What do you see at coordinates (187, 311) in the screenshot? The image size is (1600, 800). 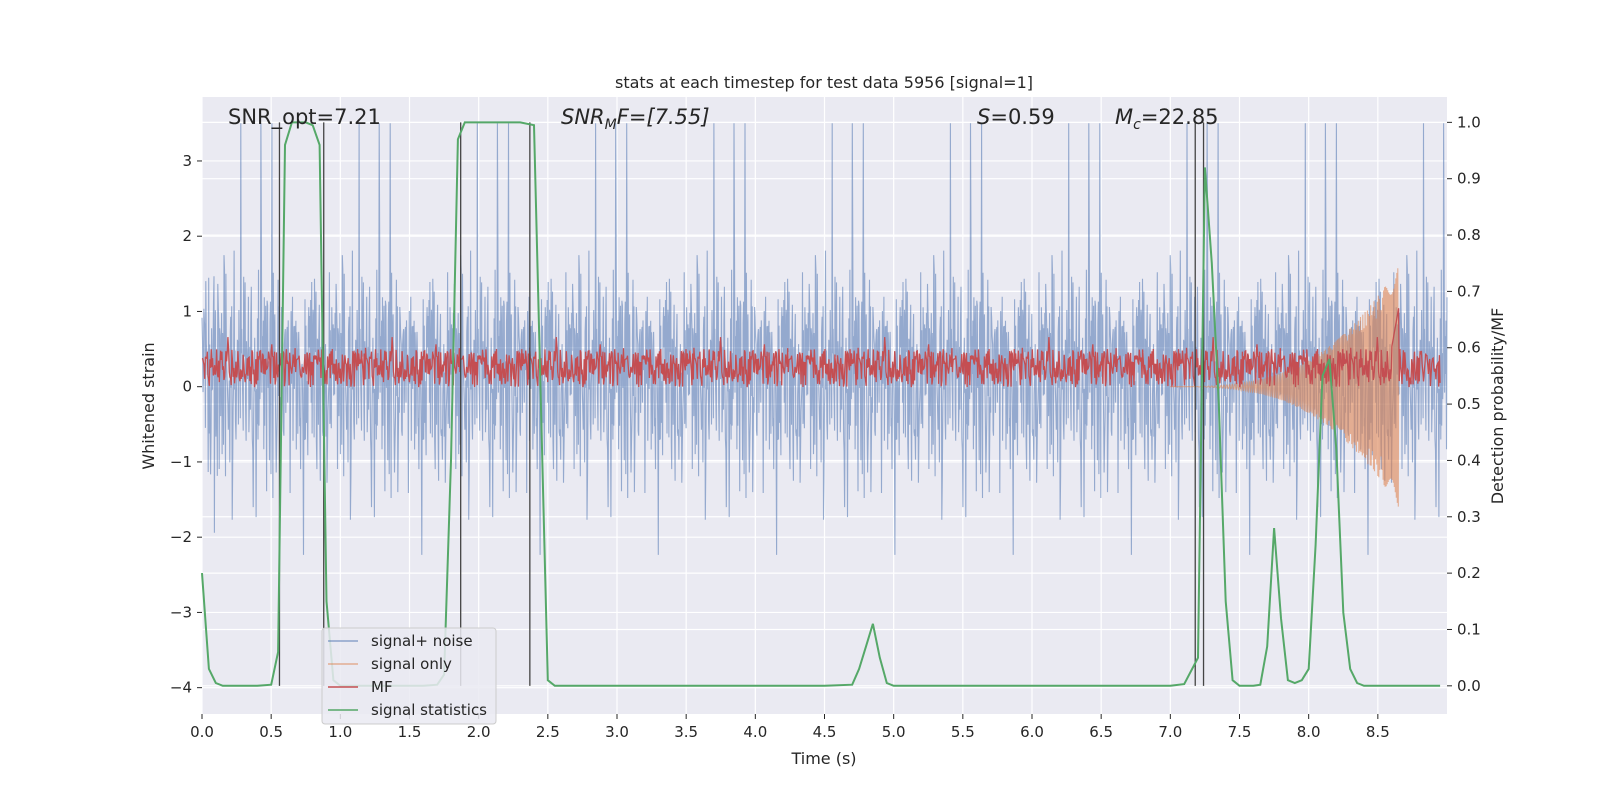 I see `y-left-tick-label: 1` at bounding box center [187, 311].